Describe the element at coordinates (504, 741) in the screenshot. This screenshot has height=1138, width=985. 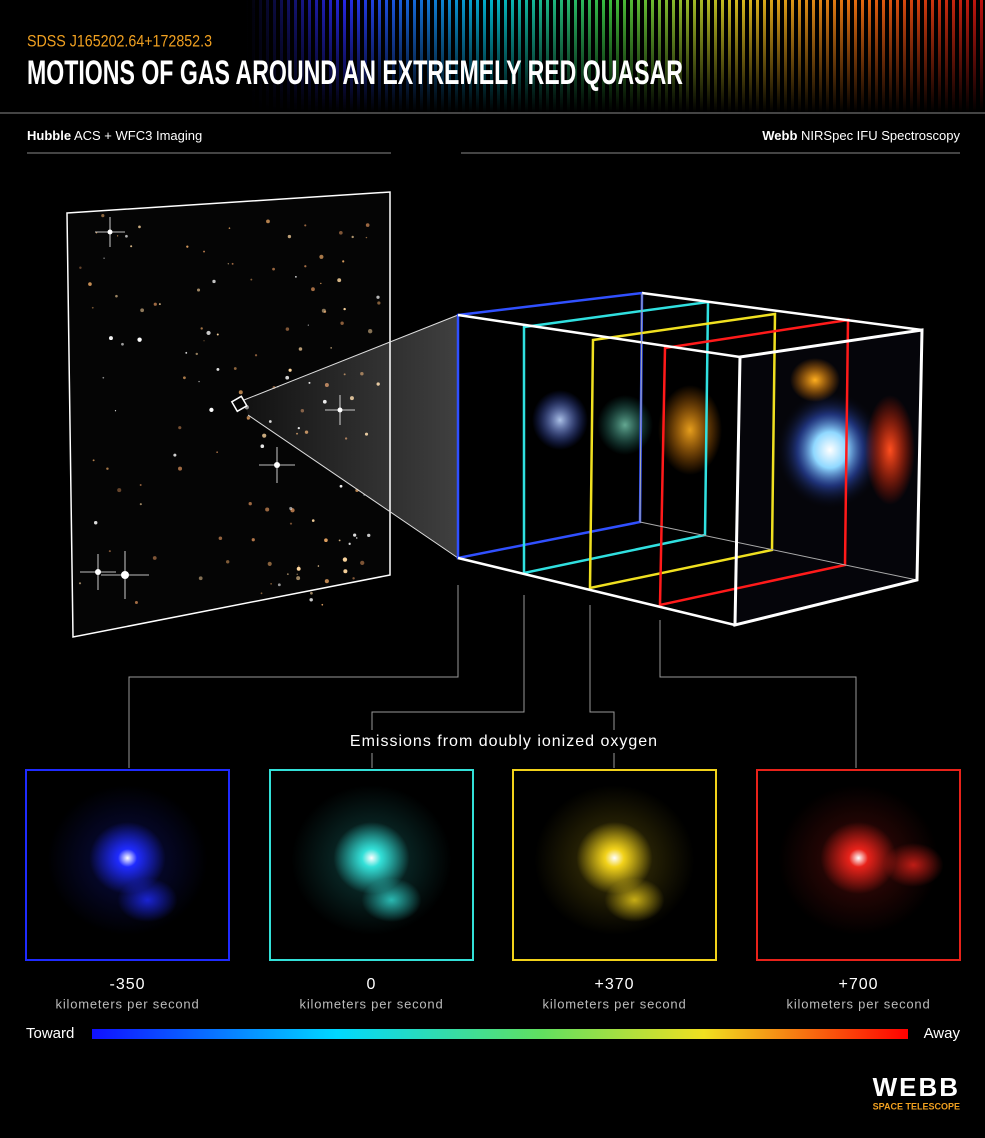
I see `caption: Emissions from doubly ionized oxygen` at that location.